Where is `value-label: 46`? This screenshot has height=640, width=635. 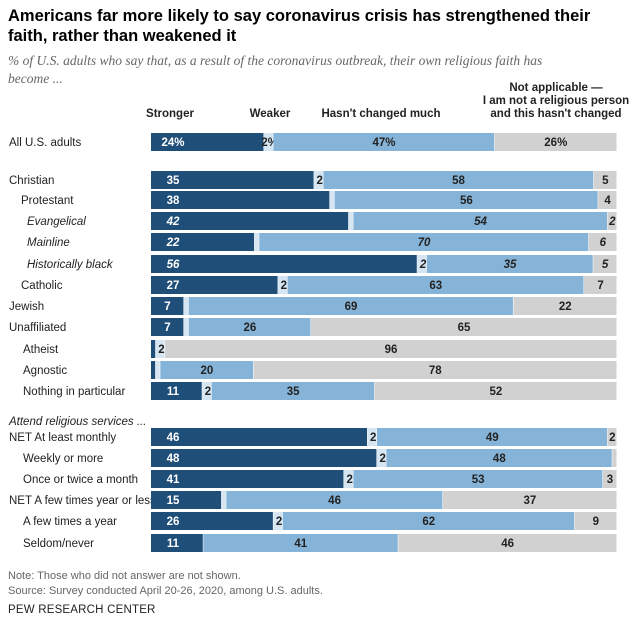 value-label: 46 is located at coordinates (507, 544).